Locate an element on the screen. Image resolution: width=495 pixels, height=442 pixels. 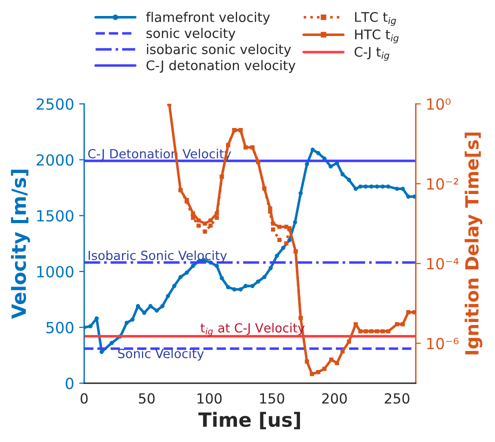
annotation: Sonic Velocity is located at coordinates (161, 354).